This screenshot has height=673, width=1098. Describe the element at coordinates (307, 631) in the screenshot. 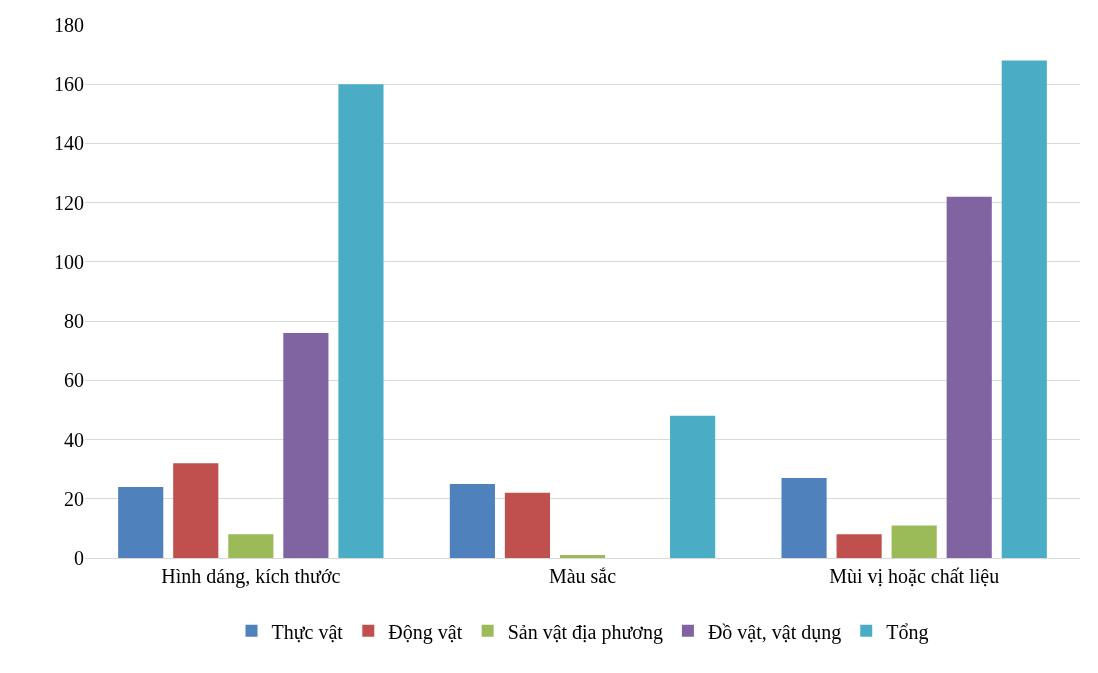

I see `legend-label: Thực vật` at that location.